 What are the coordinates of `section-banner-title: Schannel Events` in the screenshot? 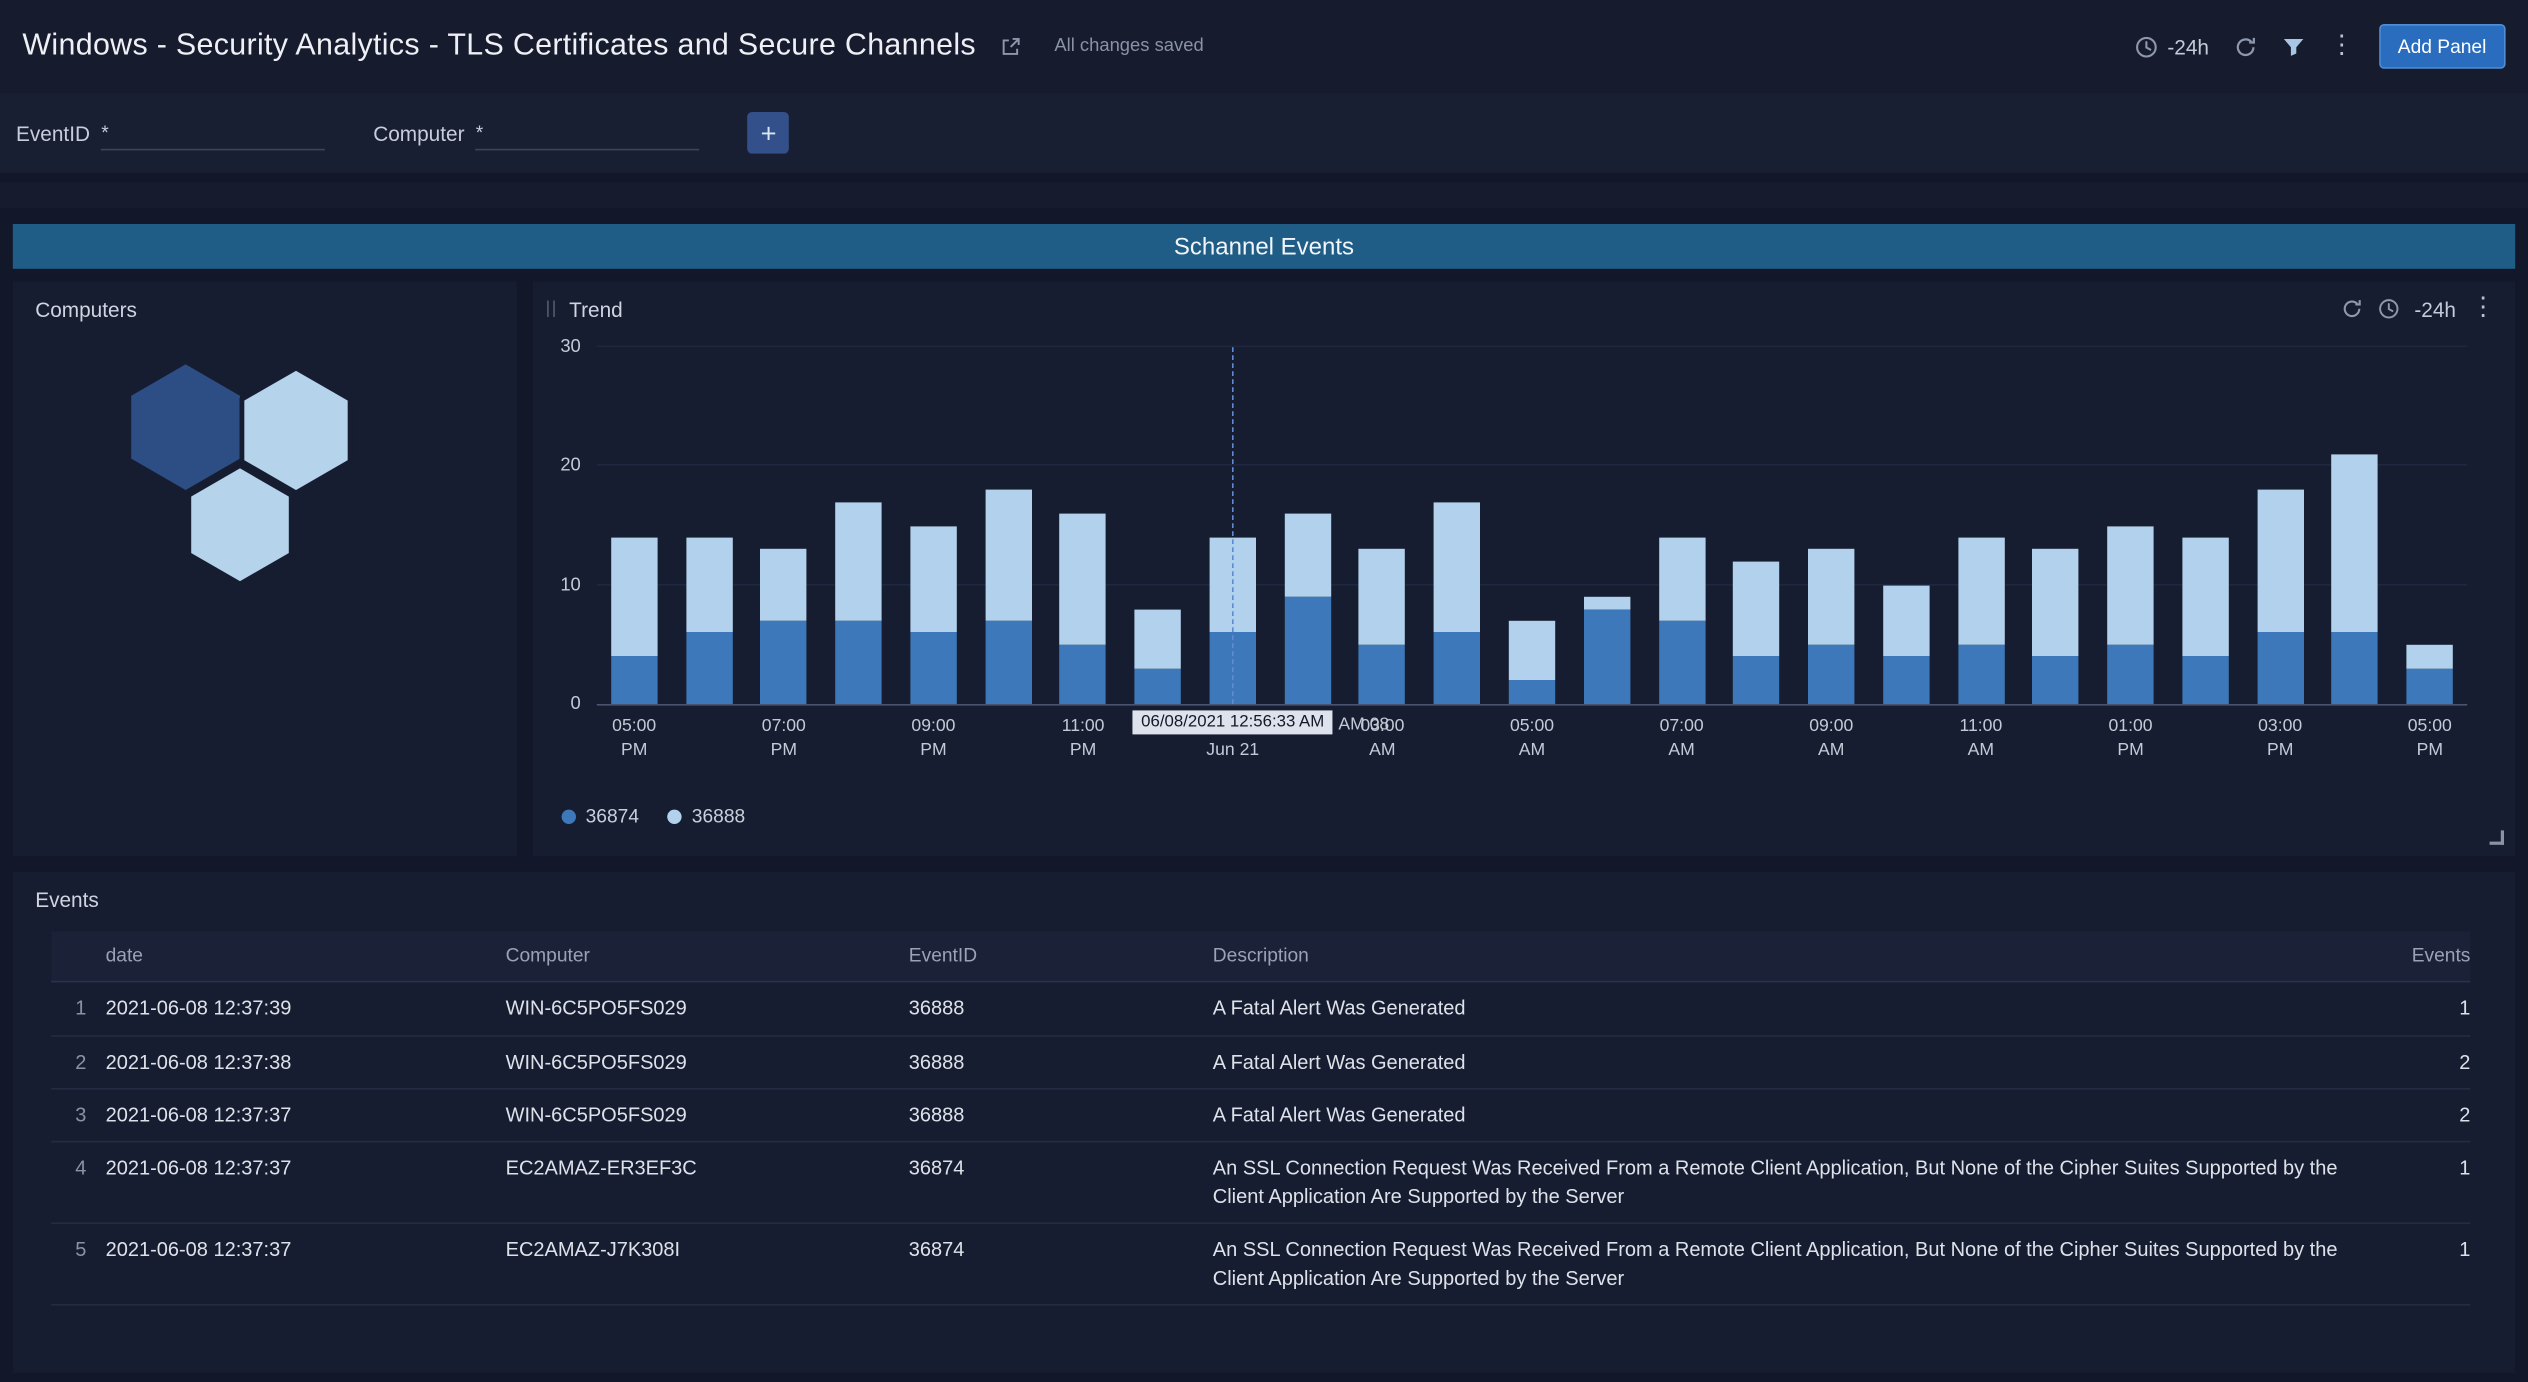 It's located at (1264, 246).